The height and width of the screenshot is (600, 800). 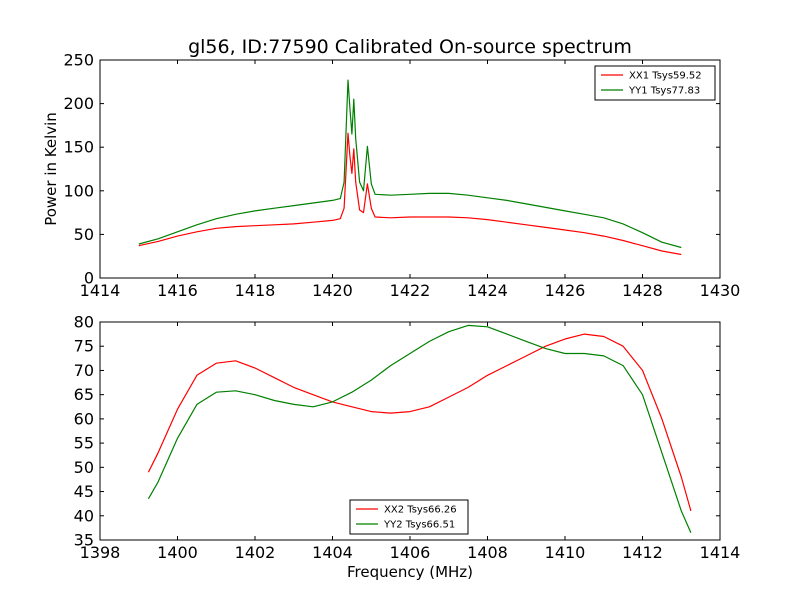 What do you see at coordinates (419, 525) in the screenshot?
I see `legend-entry-label: YY2 Tsys66.51` at bounding box center [419, 525].